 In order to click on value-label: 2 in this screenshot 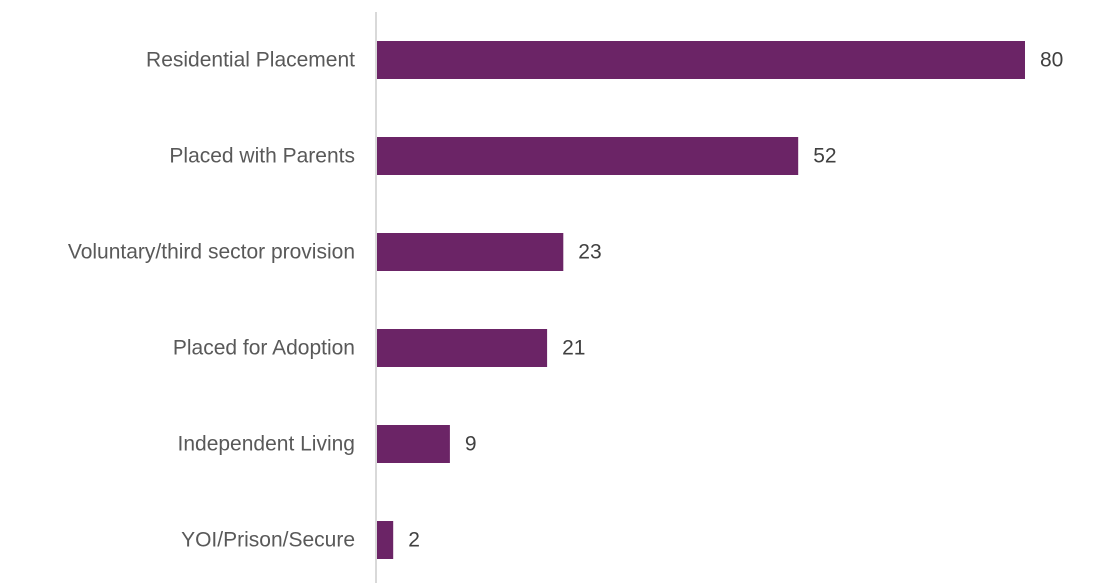, I will do `click(414, 540)`.